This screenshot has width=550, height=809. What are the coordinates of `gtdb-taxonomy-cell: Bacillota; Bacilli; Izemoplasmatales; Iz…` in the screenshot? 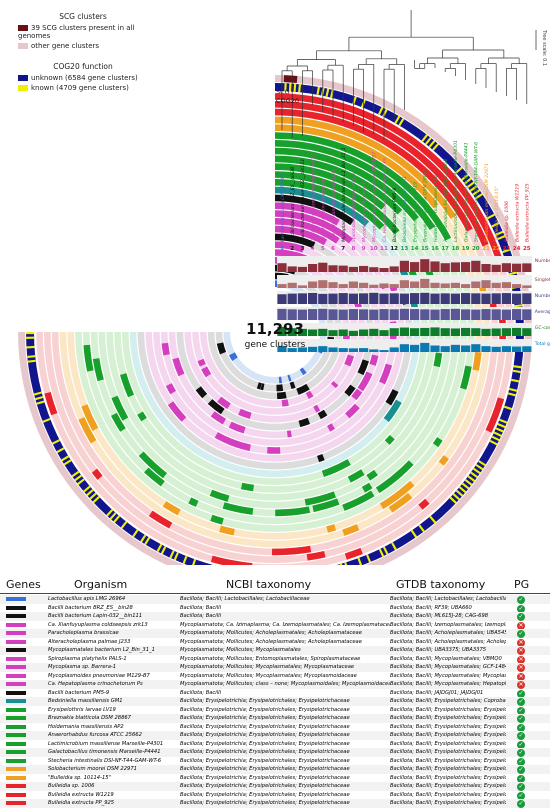 It's located at (448, 625).